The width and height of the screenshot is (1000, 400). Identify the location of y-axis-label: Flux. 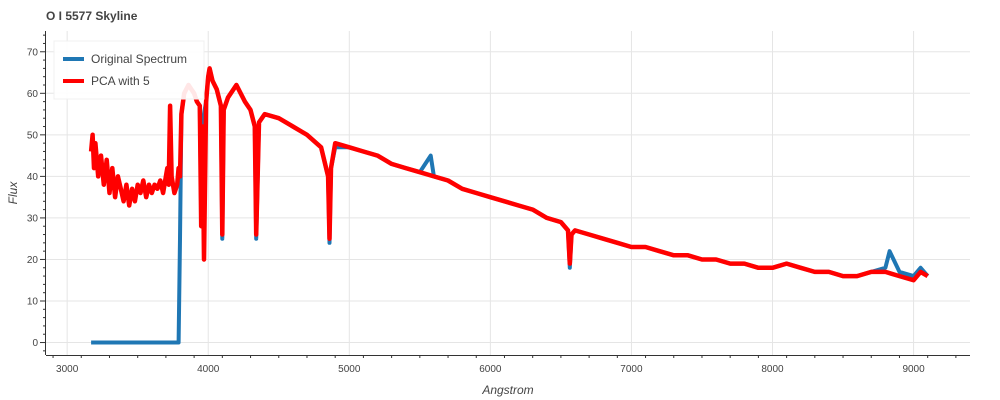
(13, 193).